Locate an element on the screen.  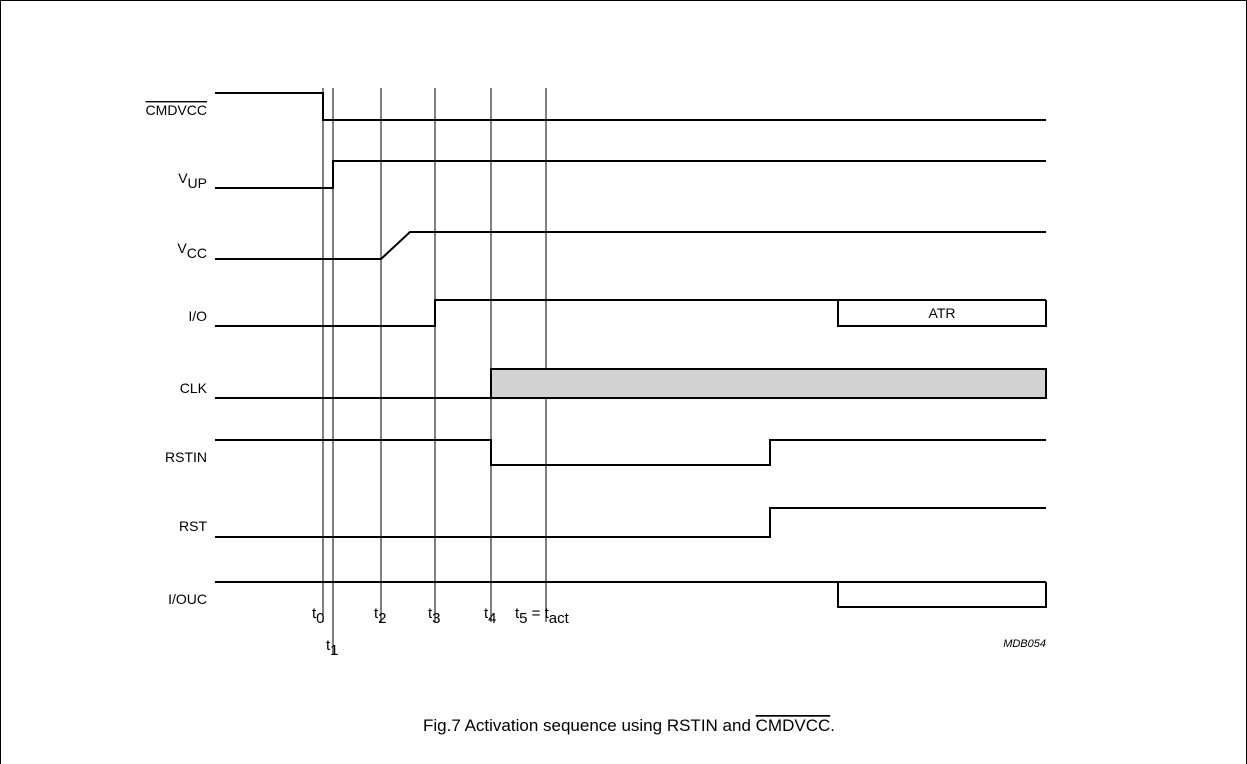
clk-label: CLK is located at coordinates (194, 388).